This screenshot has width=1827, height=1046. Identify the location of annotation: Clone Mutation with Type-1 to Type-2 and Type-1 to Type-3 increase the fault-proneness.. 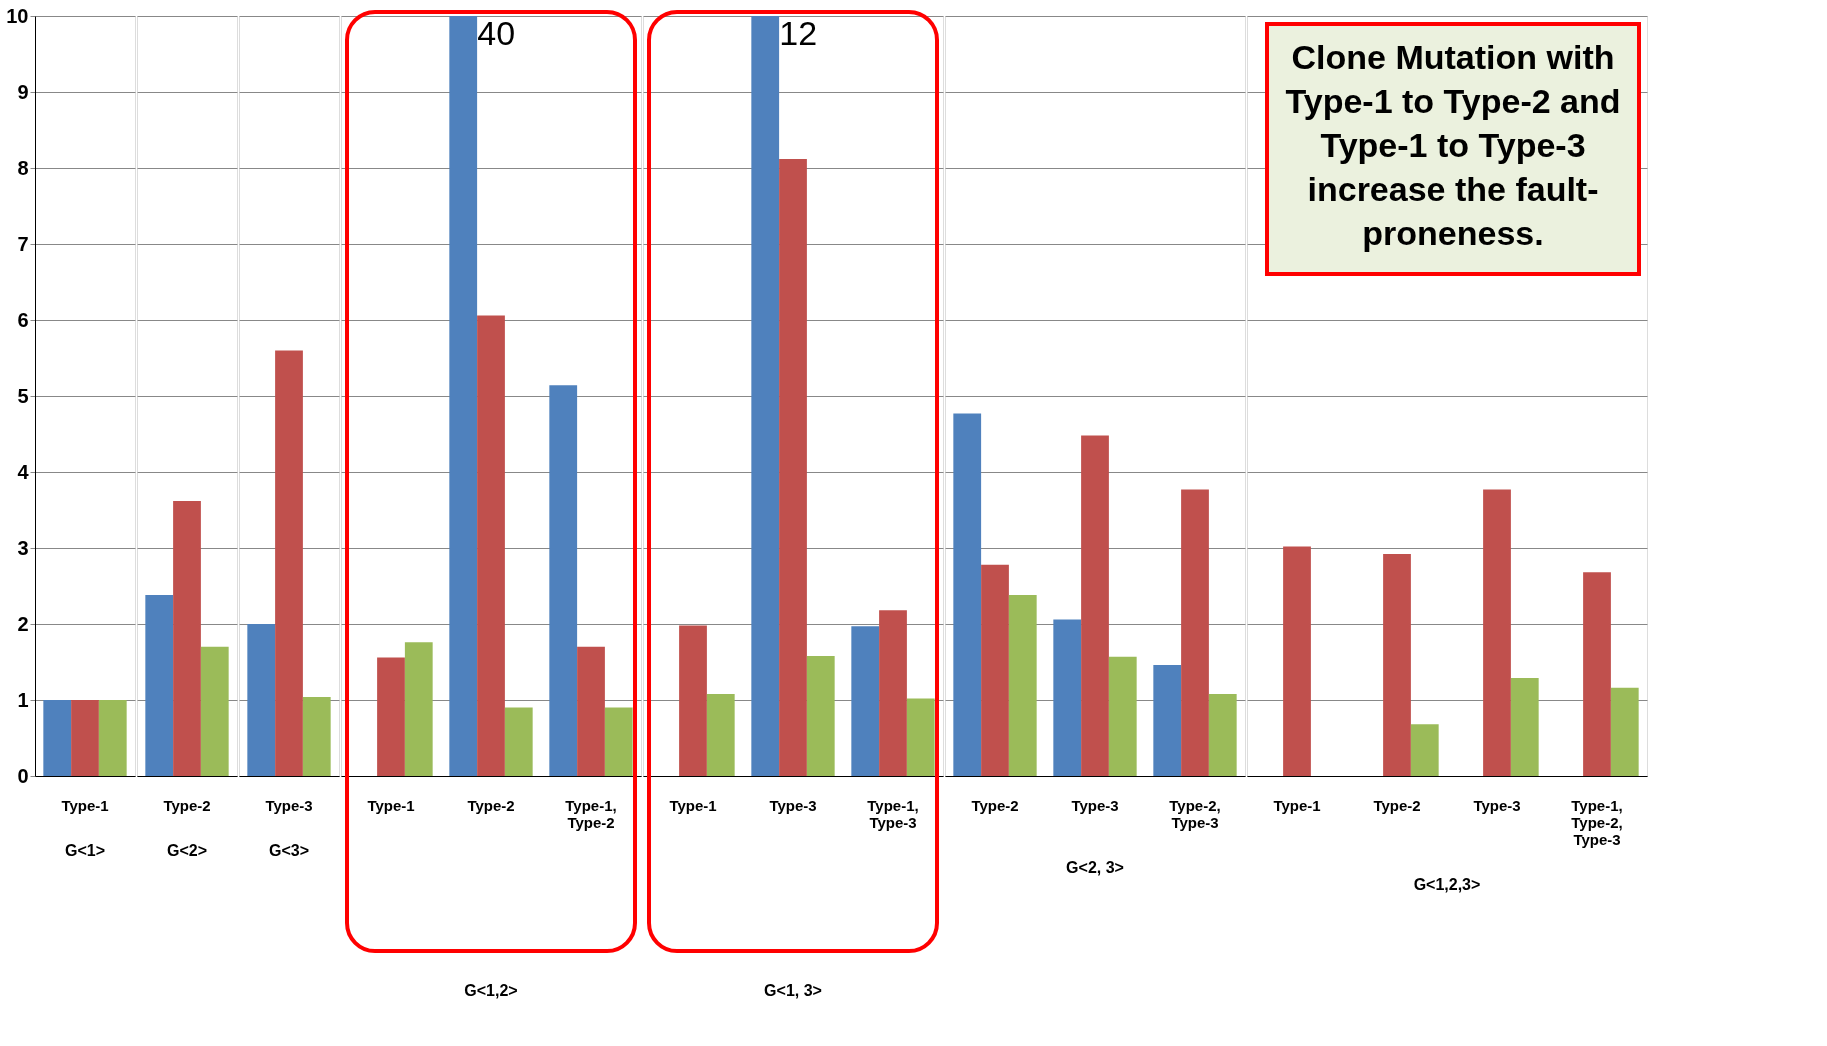
(1453, 145).